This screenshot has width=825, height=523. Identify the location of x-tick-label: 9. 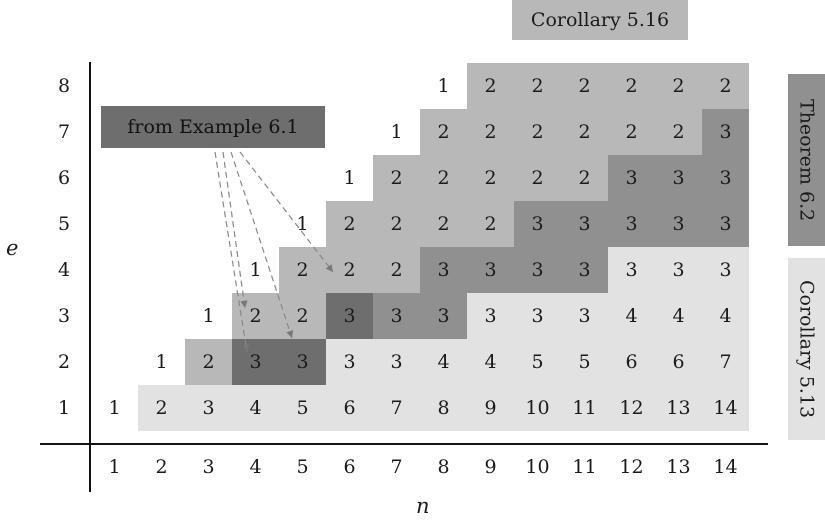
(490, 467).